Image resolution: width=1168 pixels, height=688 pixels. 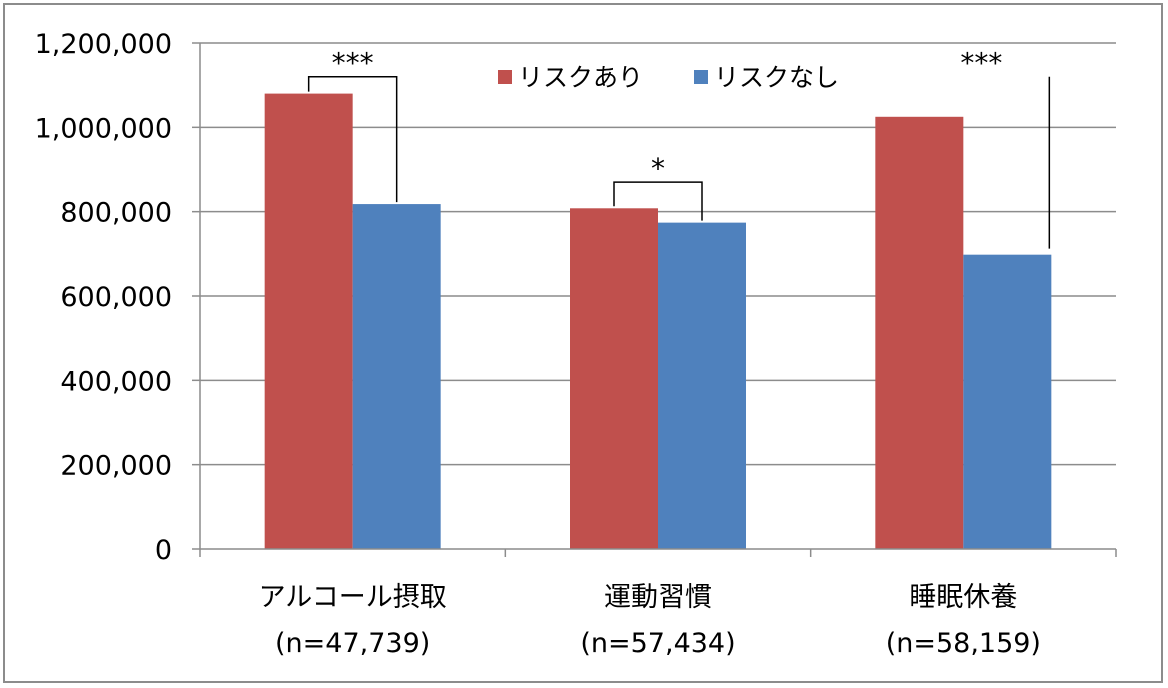 What do you see at coordinates (658, 168) in the screenshot?
I see `significance-label: *` at bounding box center [658, 168].